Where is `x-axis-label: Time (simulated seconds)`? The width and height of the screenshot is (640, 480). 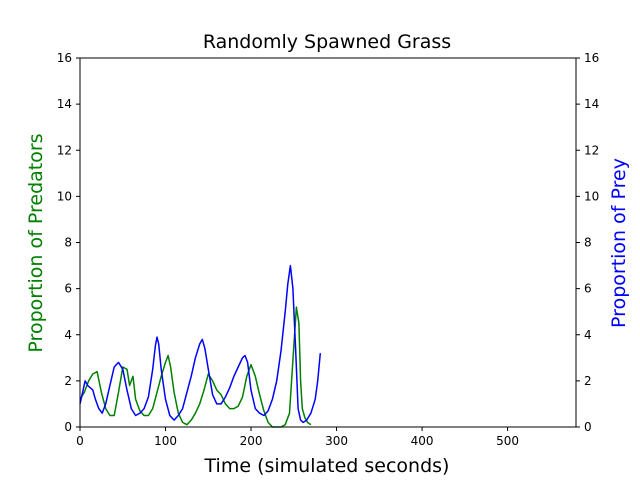 x-axis-label: Time (simulated seconds) is located at coordinates (327, 466).